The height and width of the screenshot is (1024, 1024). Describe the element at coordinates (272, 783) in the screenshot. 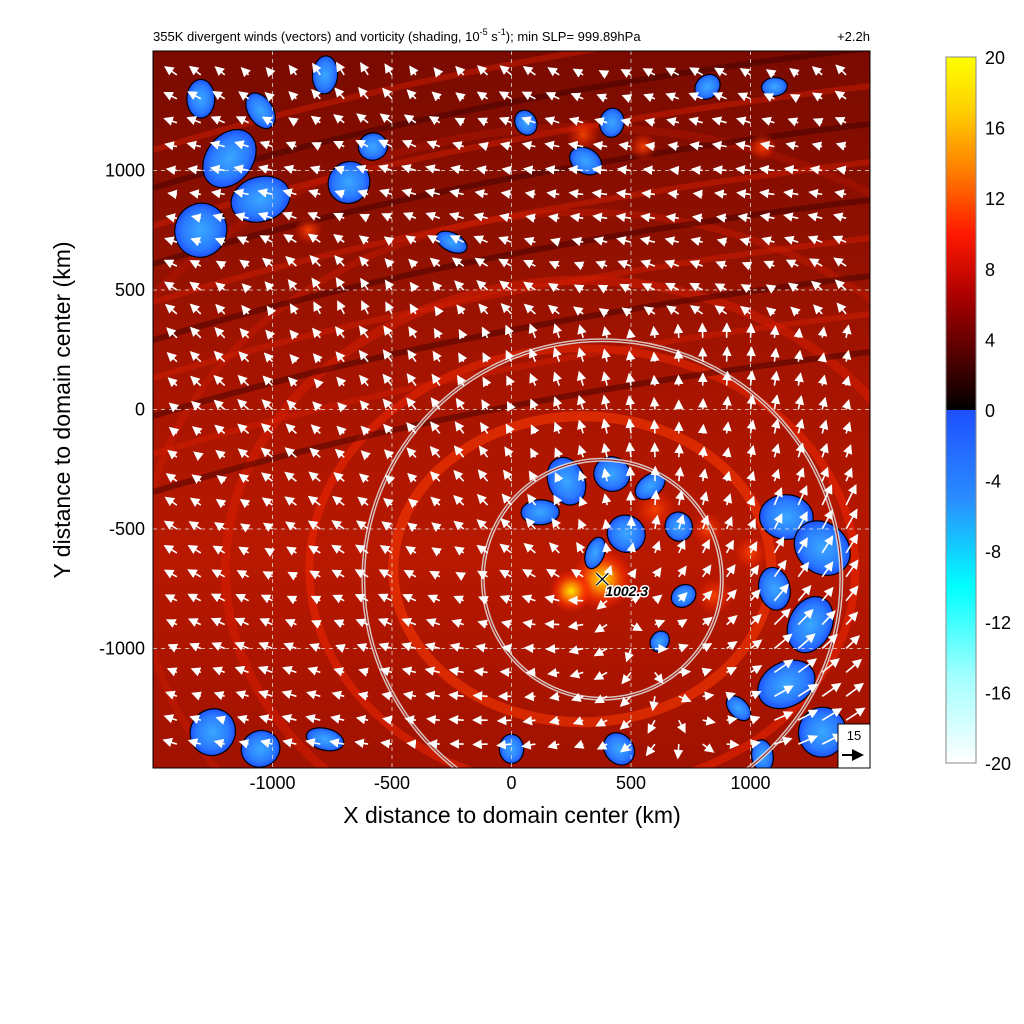

I see `x-tick-label: -1000` at that location.